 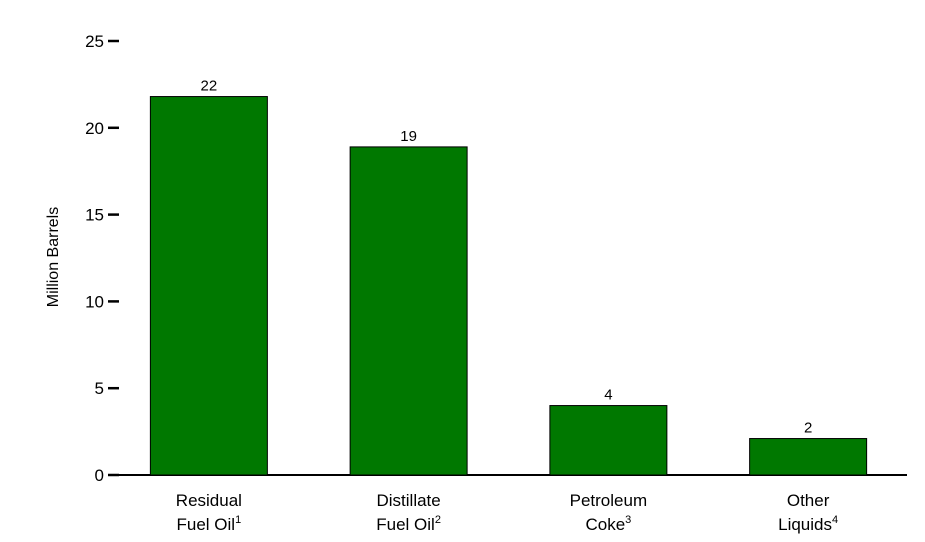 I want to click on y-tick-label: 5, so click(x=99, y=388).